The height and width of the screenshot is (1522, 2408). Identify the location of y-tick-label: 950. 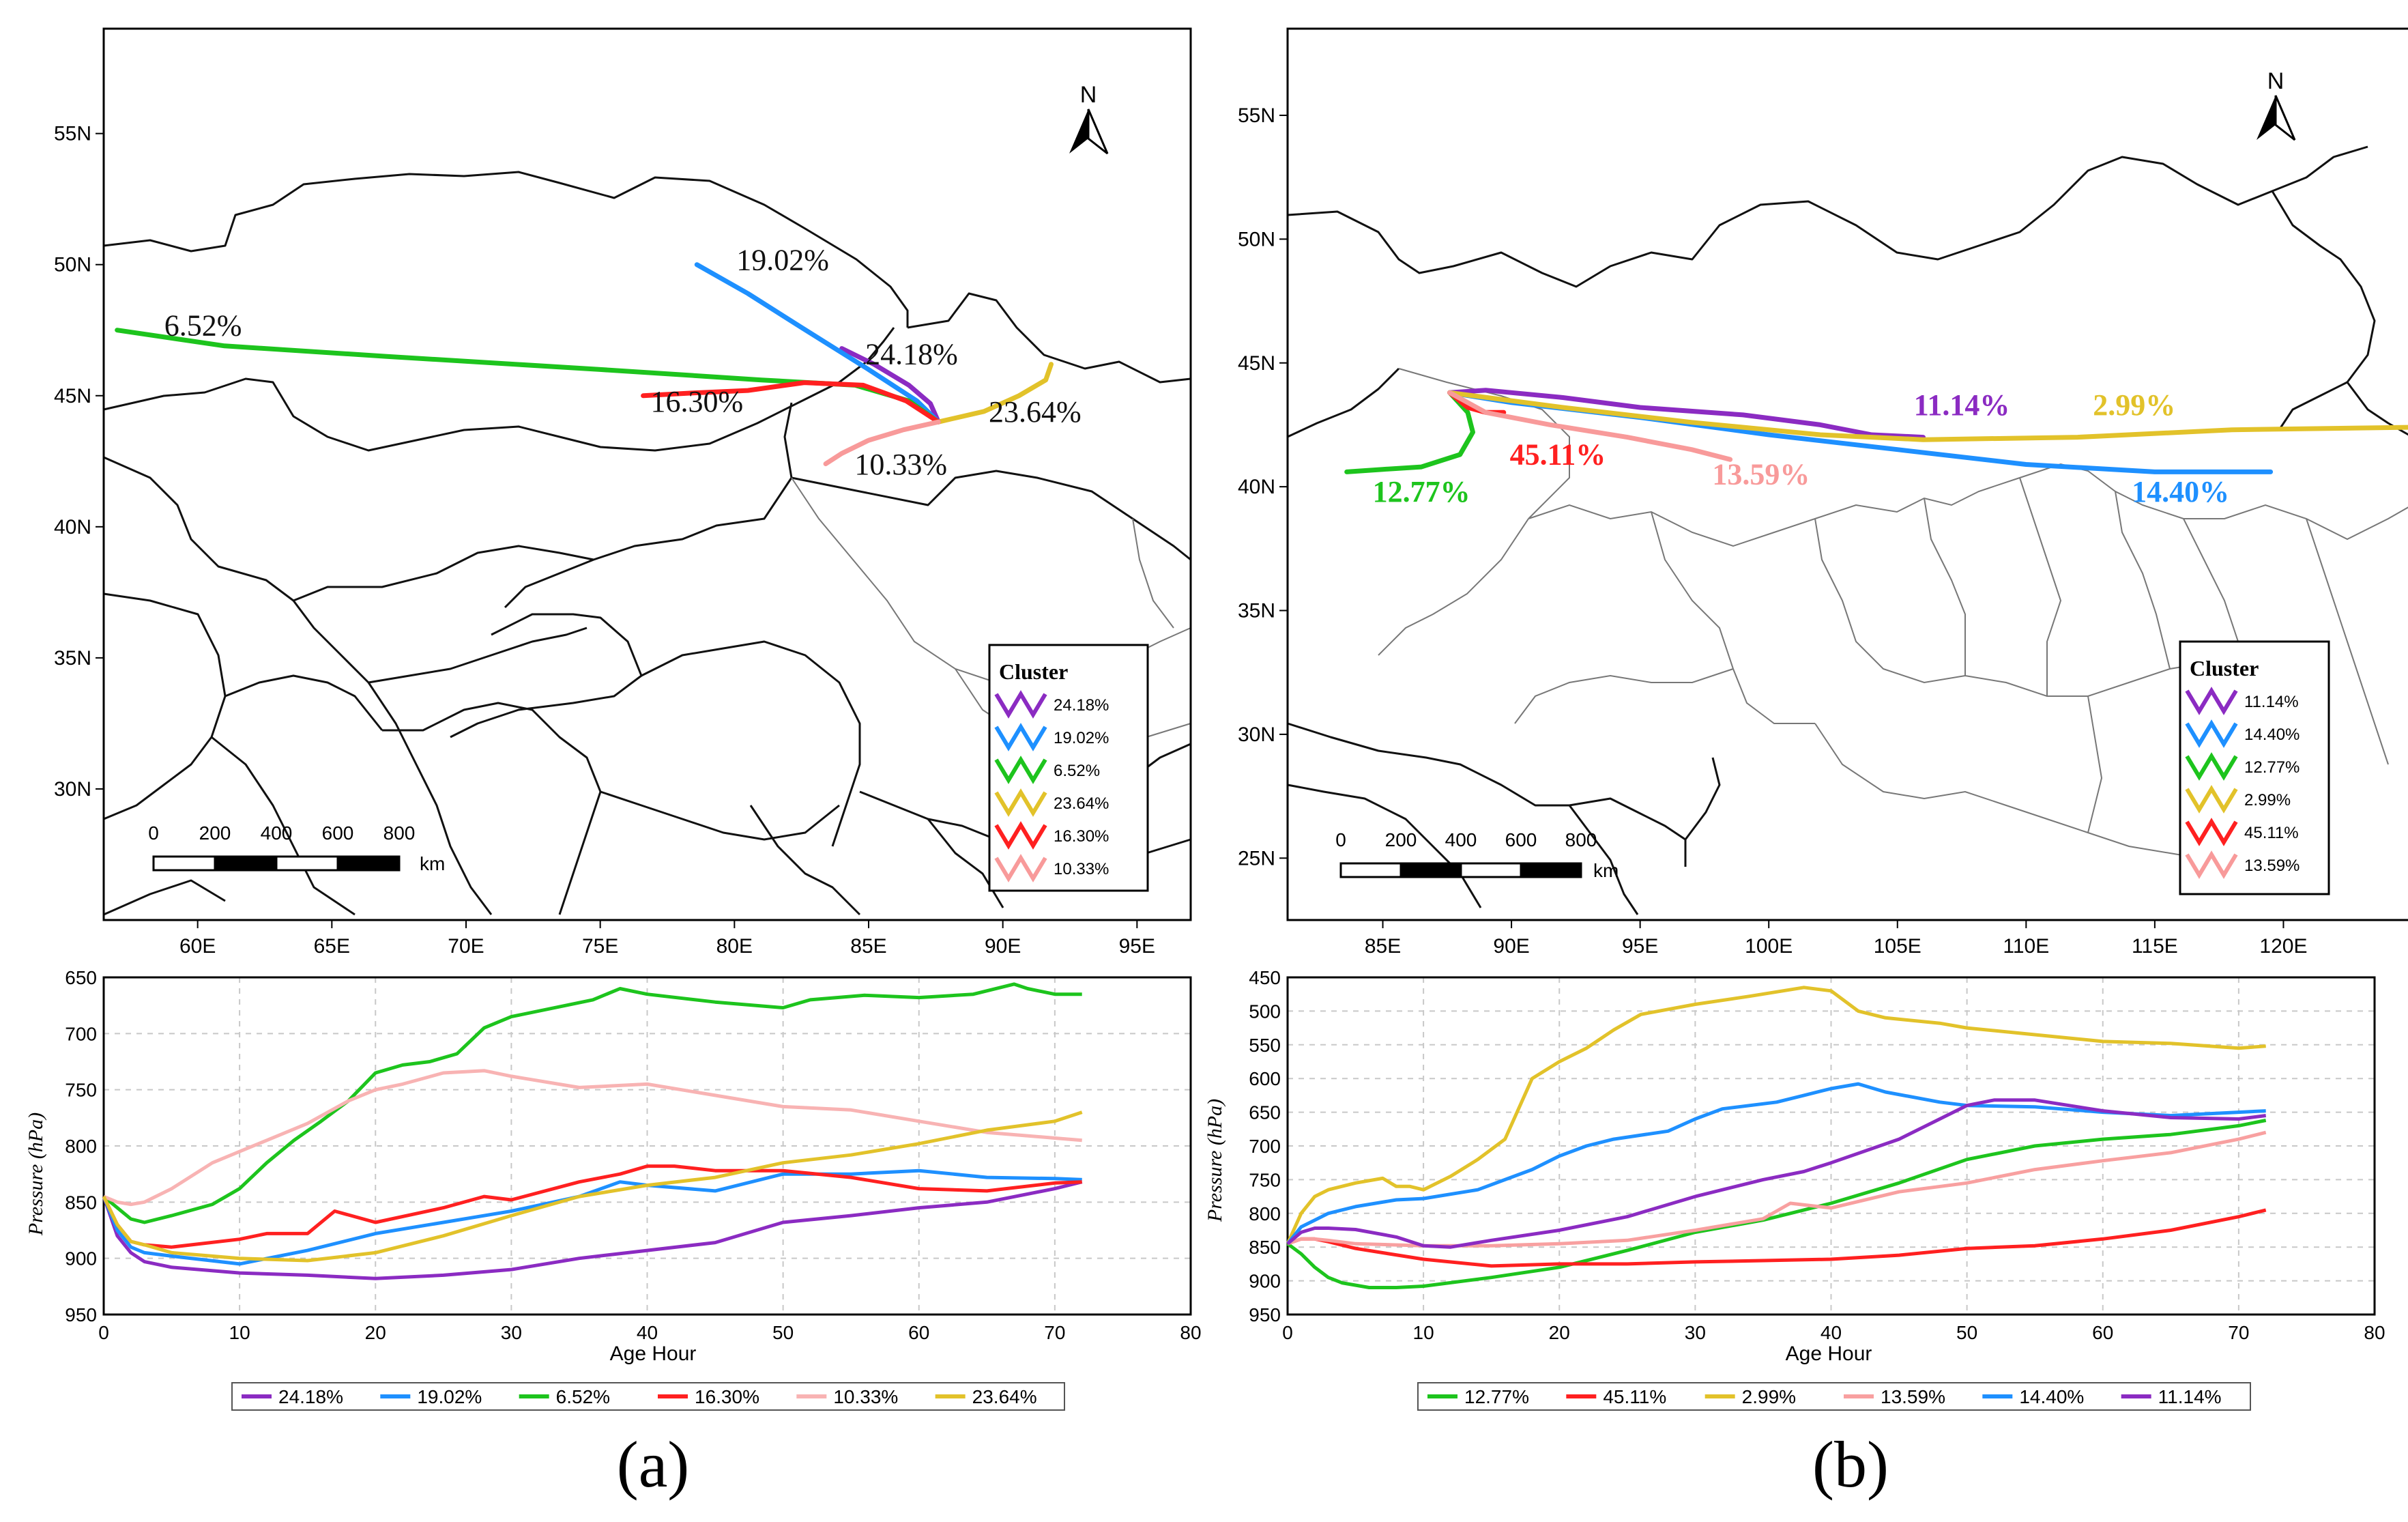
(1265, 1314).